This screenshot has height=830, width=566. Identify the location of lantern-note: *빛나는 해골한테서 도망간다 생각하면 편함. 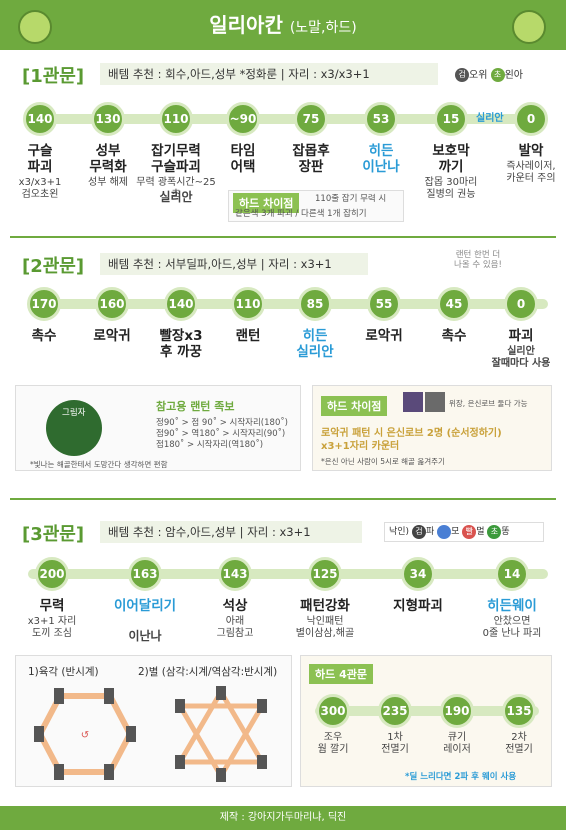
(99, 464).